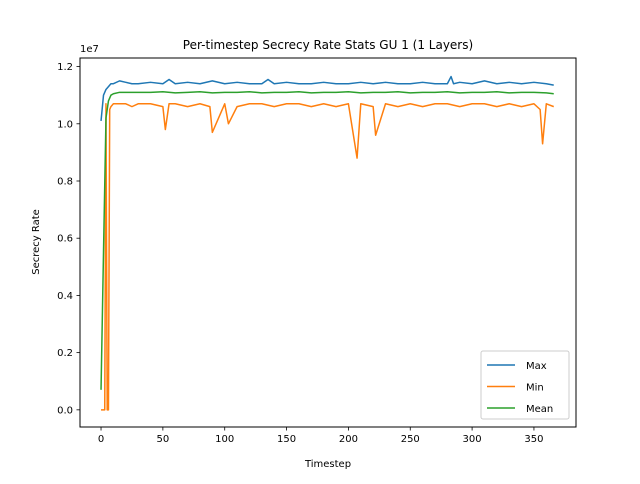 The image size is (640, 484). I want to click on y-axis-offset-label: 1e7, so click(89, 49).